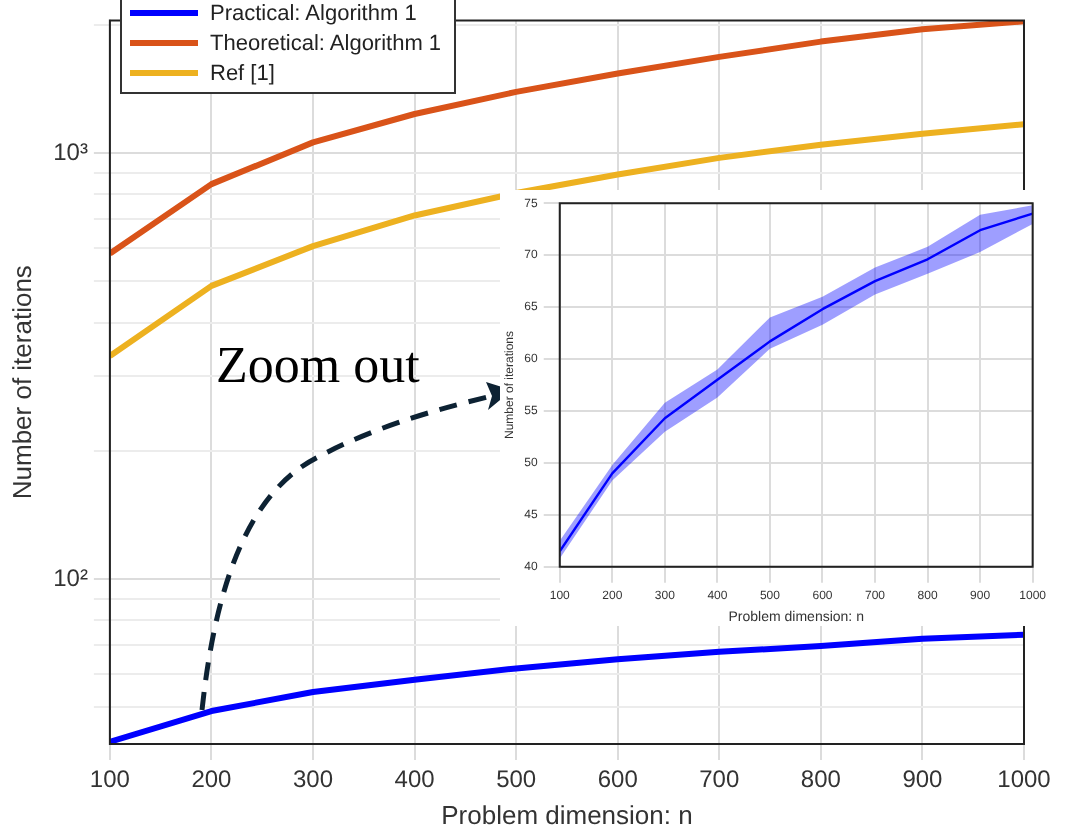 This screenshot has height=832, width=1084. Describe the element at coordinates (70, 577) in the screenshot. I see `y-tick-label: 10²` at that location.